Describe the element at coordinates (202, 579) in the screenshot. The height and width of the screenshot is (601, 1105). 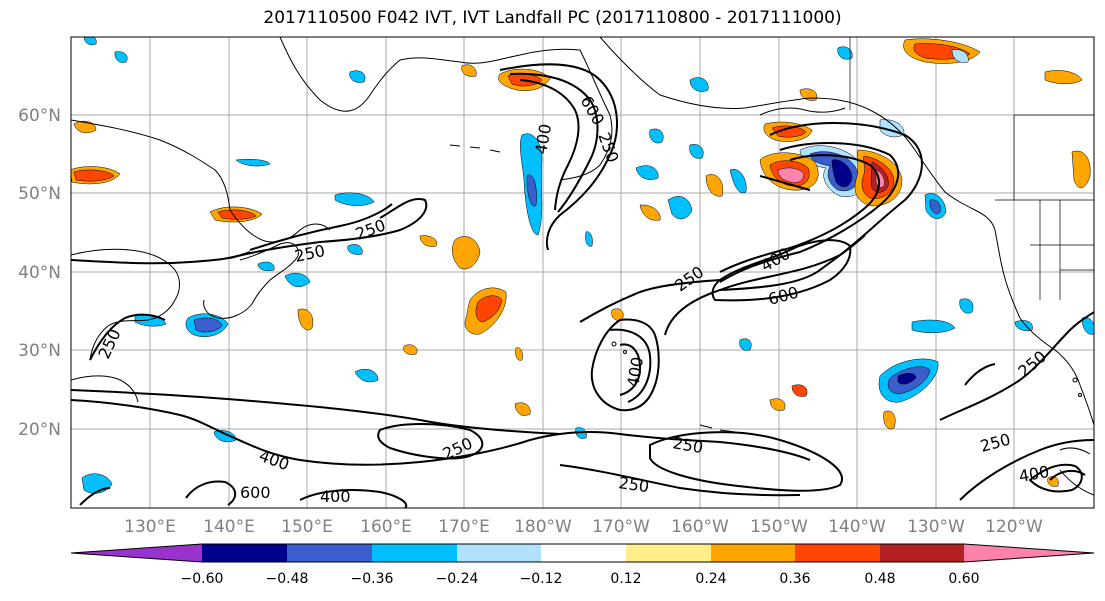
I see `colorbar-tick-label: −0.60` at that location.